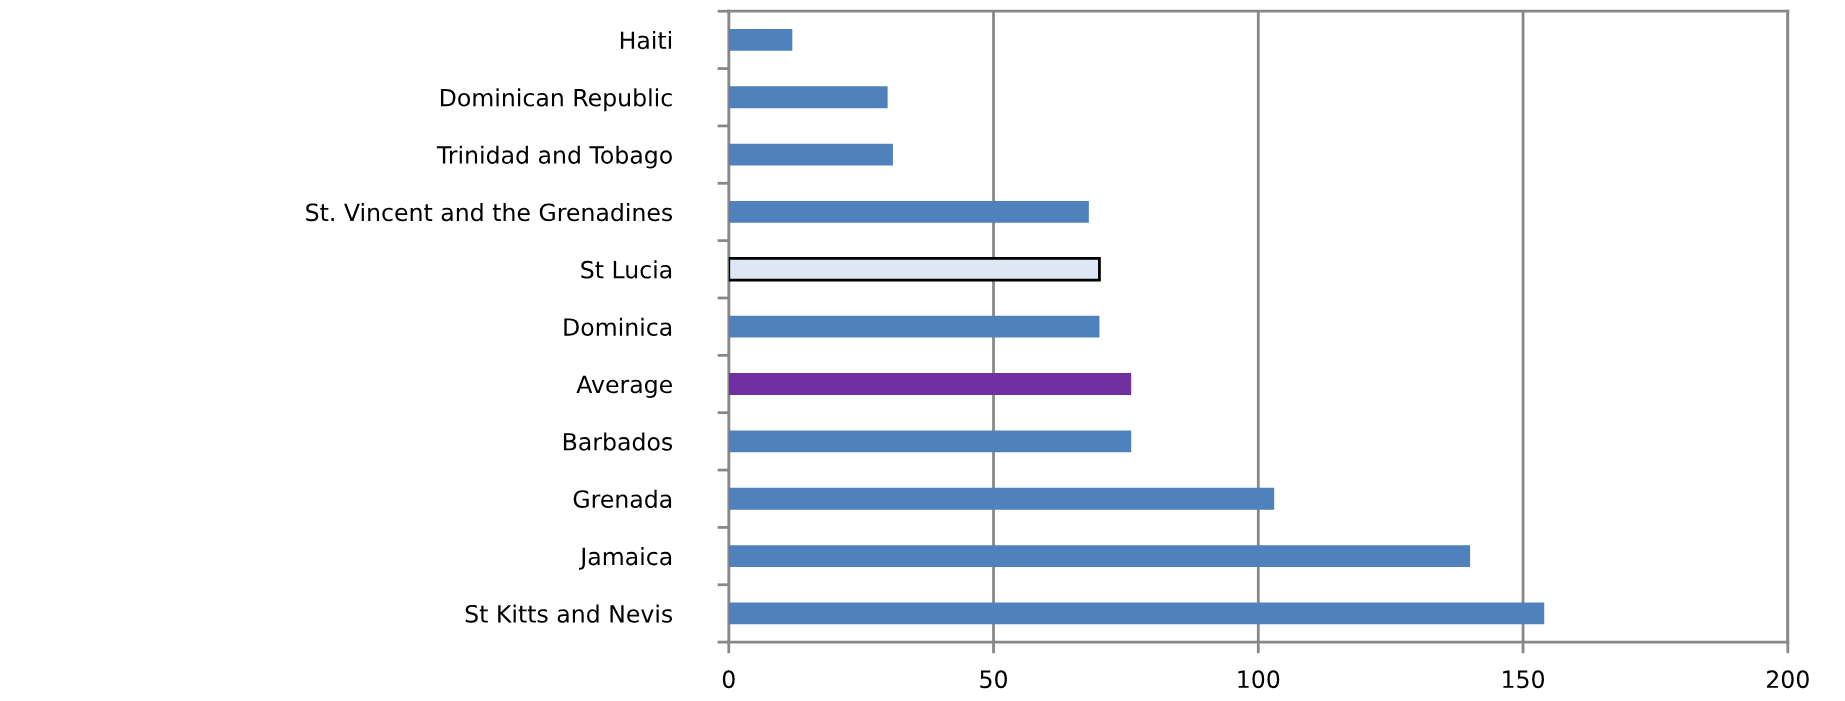 This screenshot has width=1845, height=701. I want to click on x-tick-label: 100, so click(1259, 679).